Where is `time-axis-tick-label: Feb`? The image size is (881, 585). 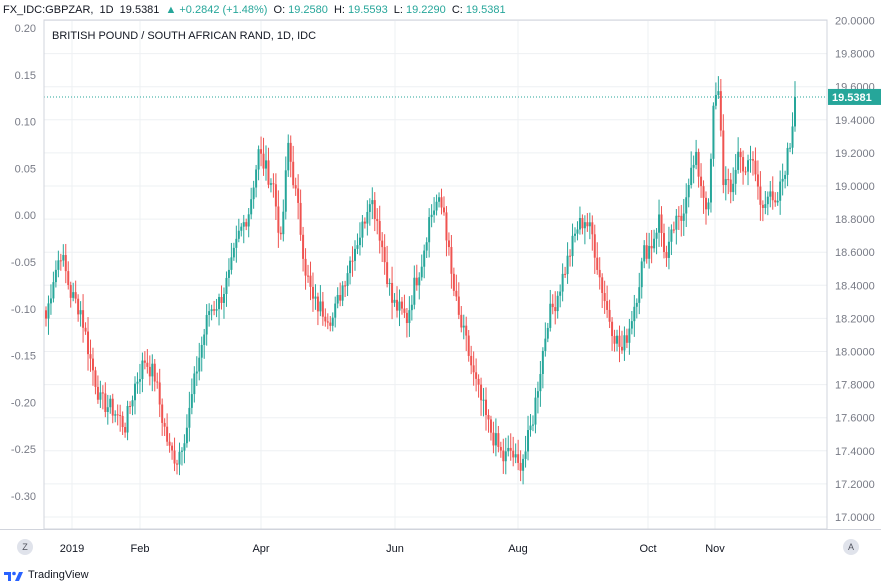
time-axis-tick-label: Feb is located at coordinates (140, 549).